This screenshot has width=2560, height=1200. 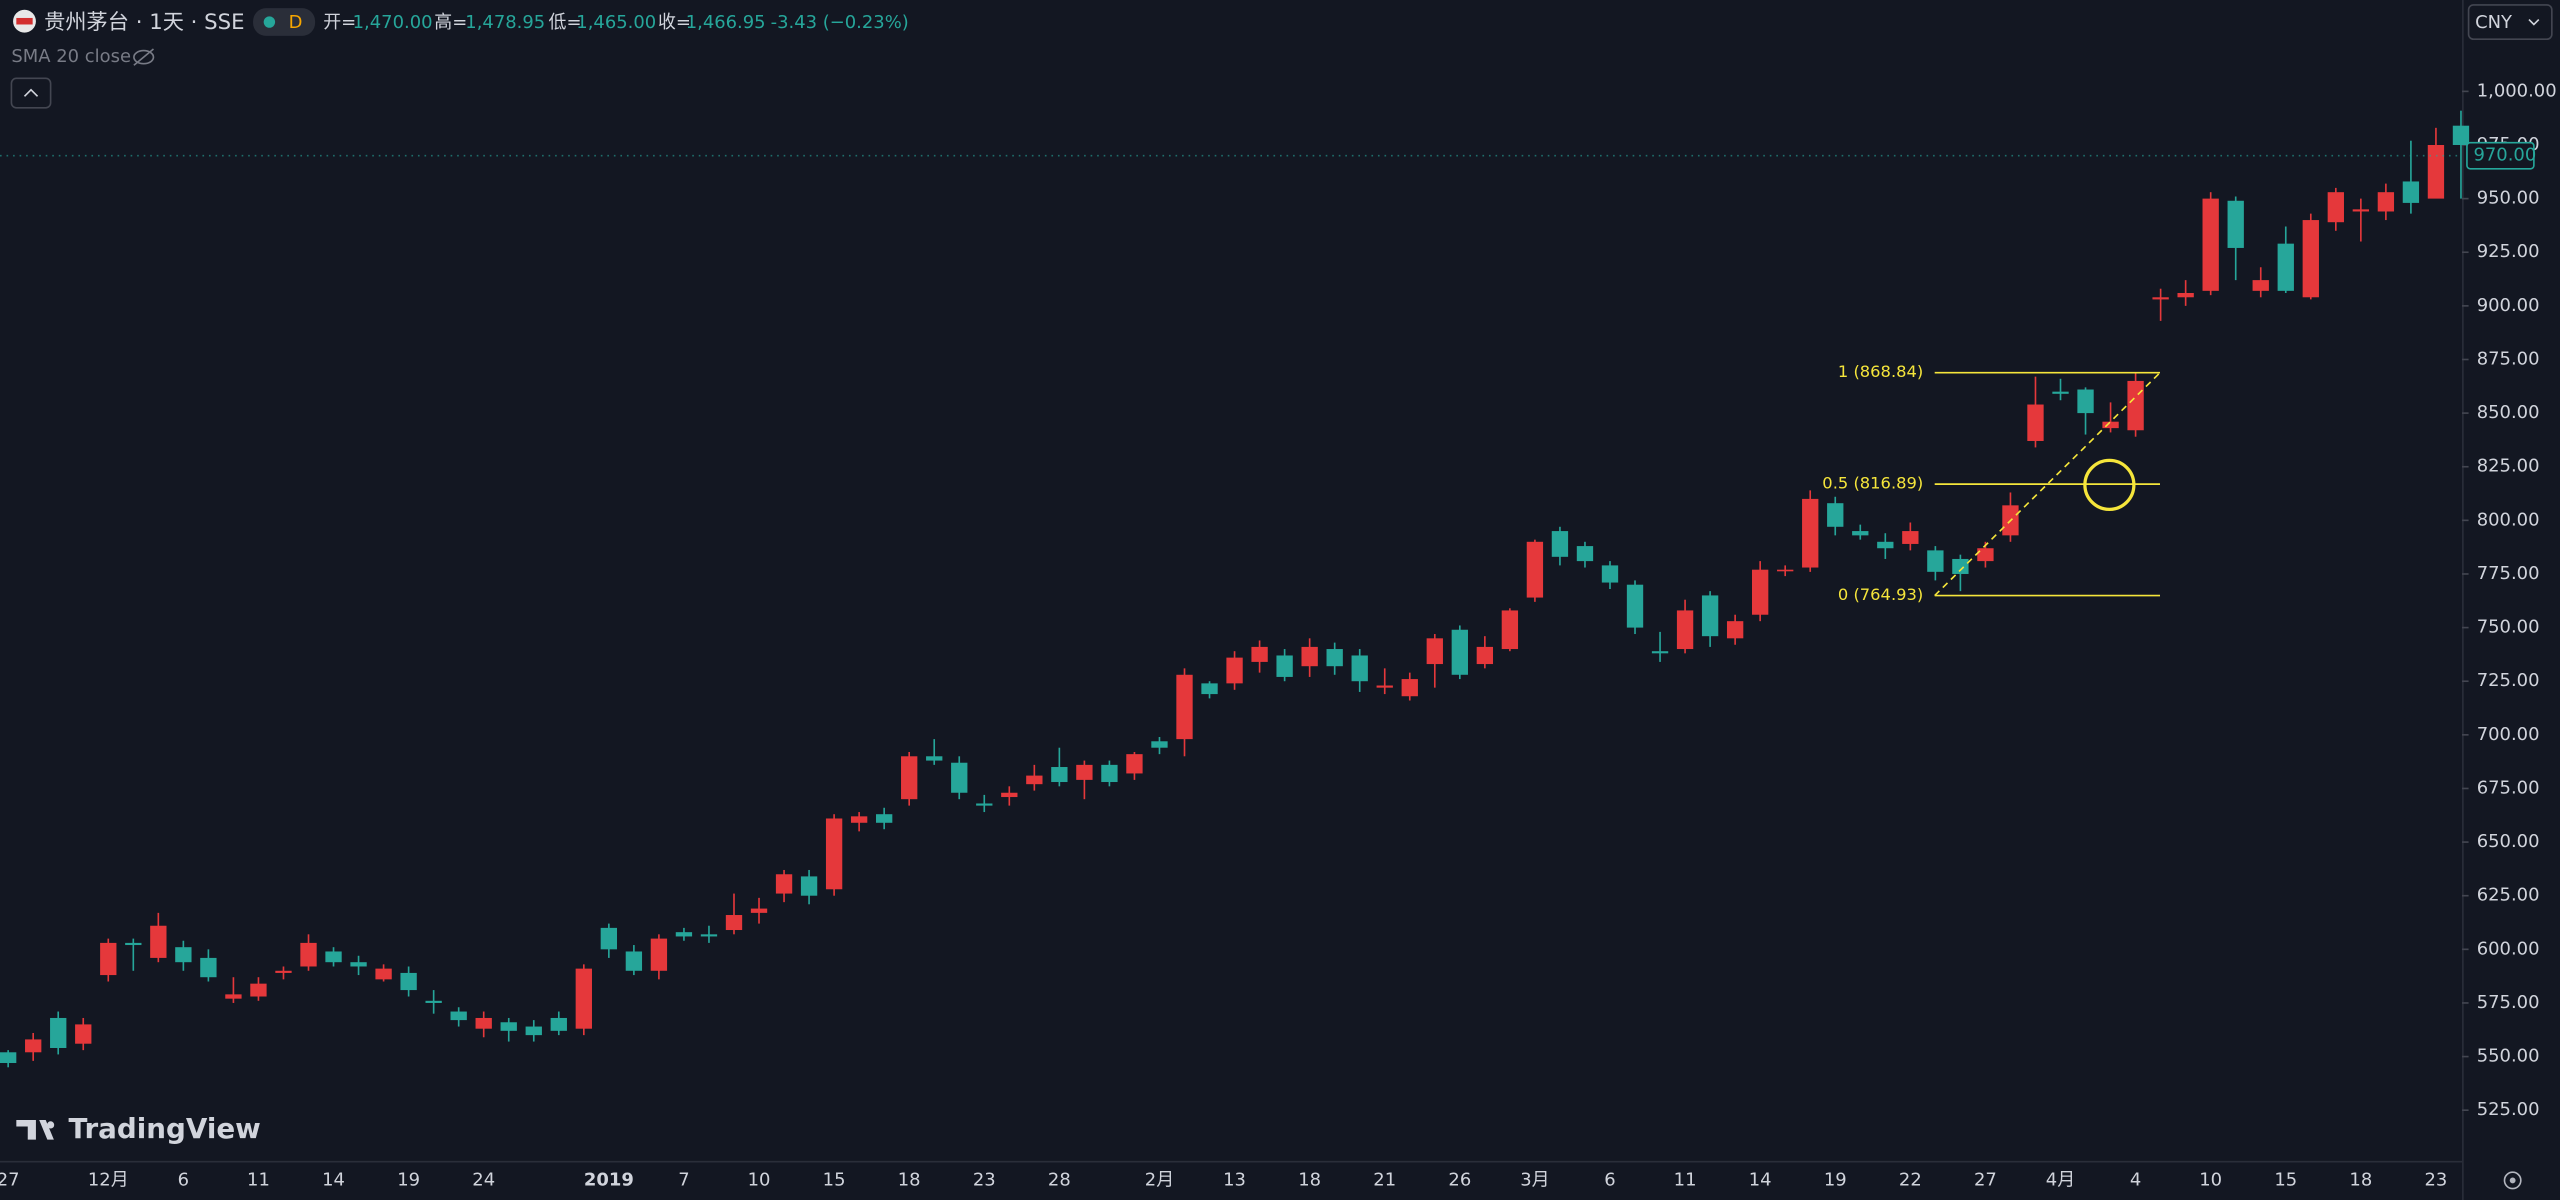 I want to click on currency-button, so click(x=2510, y=22).